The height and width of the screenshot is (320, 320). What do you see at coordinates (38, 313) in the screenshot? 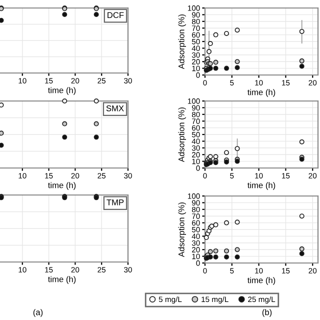
I see `text: (a)` at bounding box center [38, 313].